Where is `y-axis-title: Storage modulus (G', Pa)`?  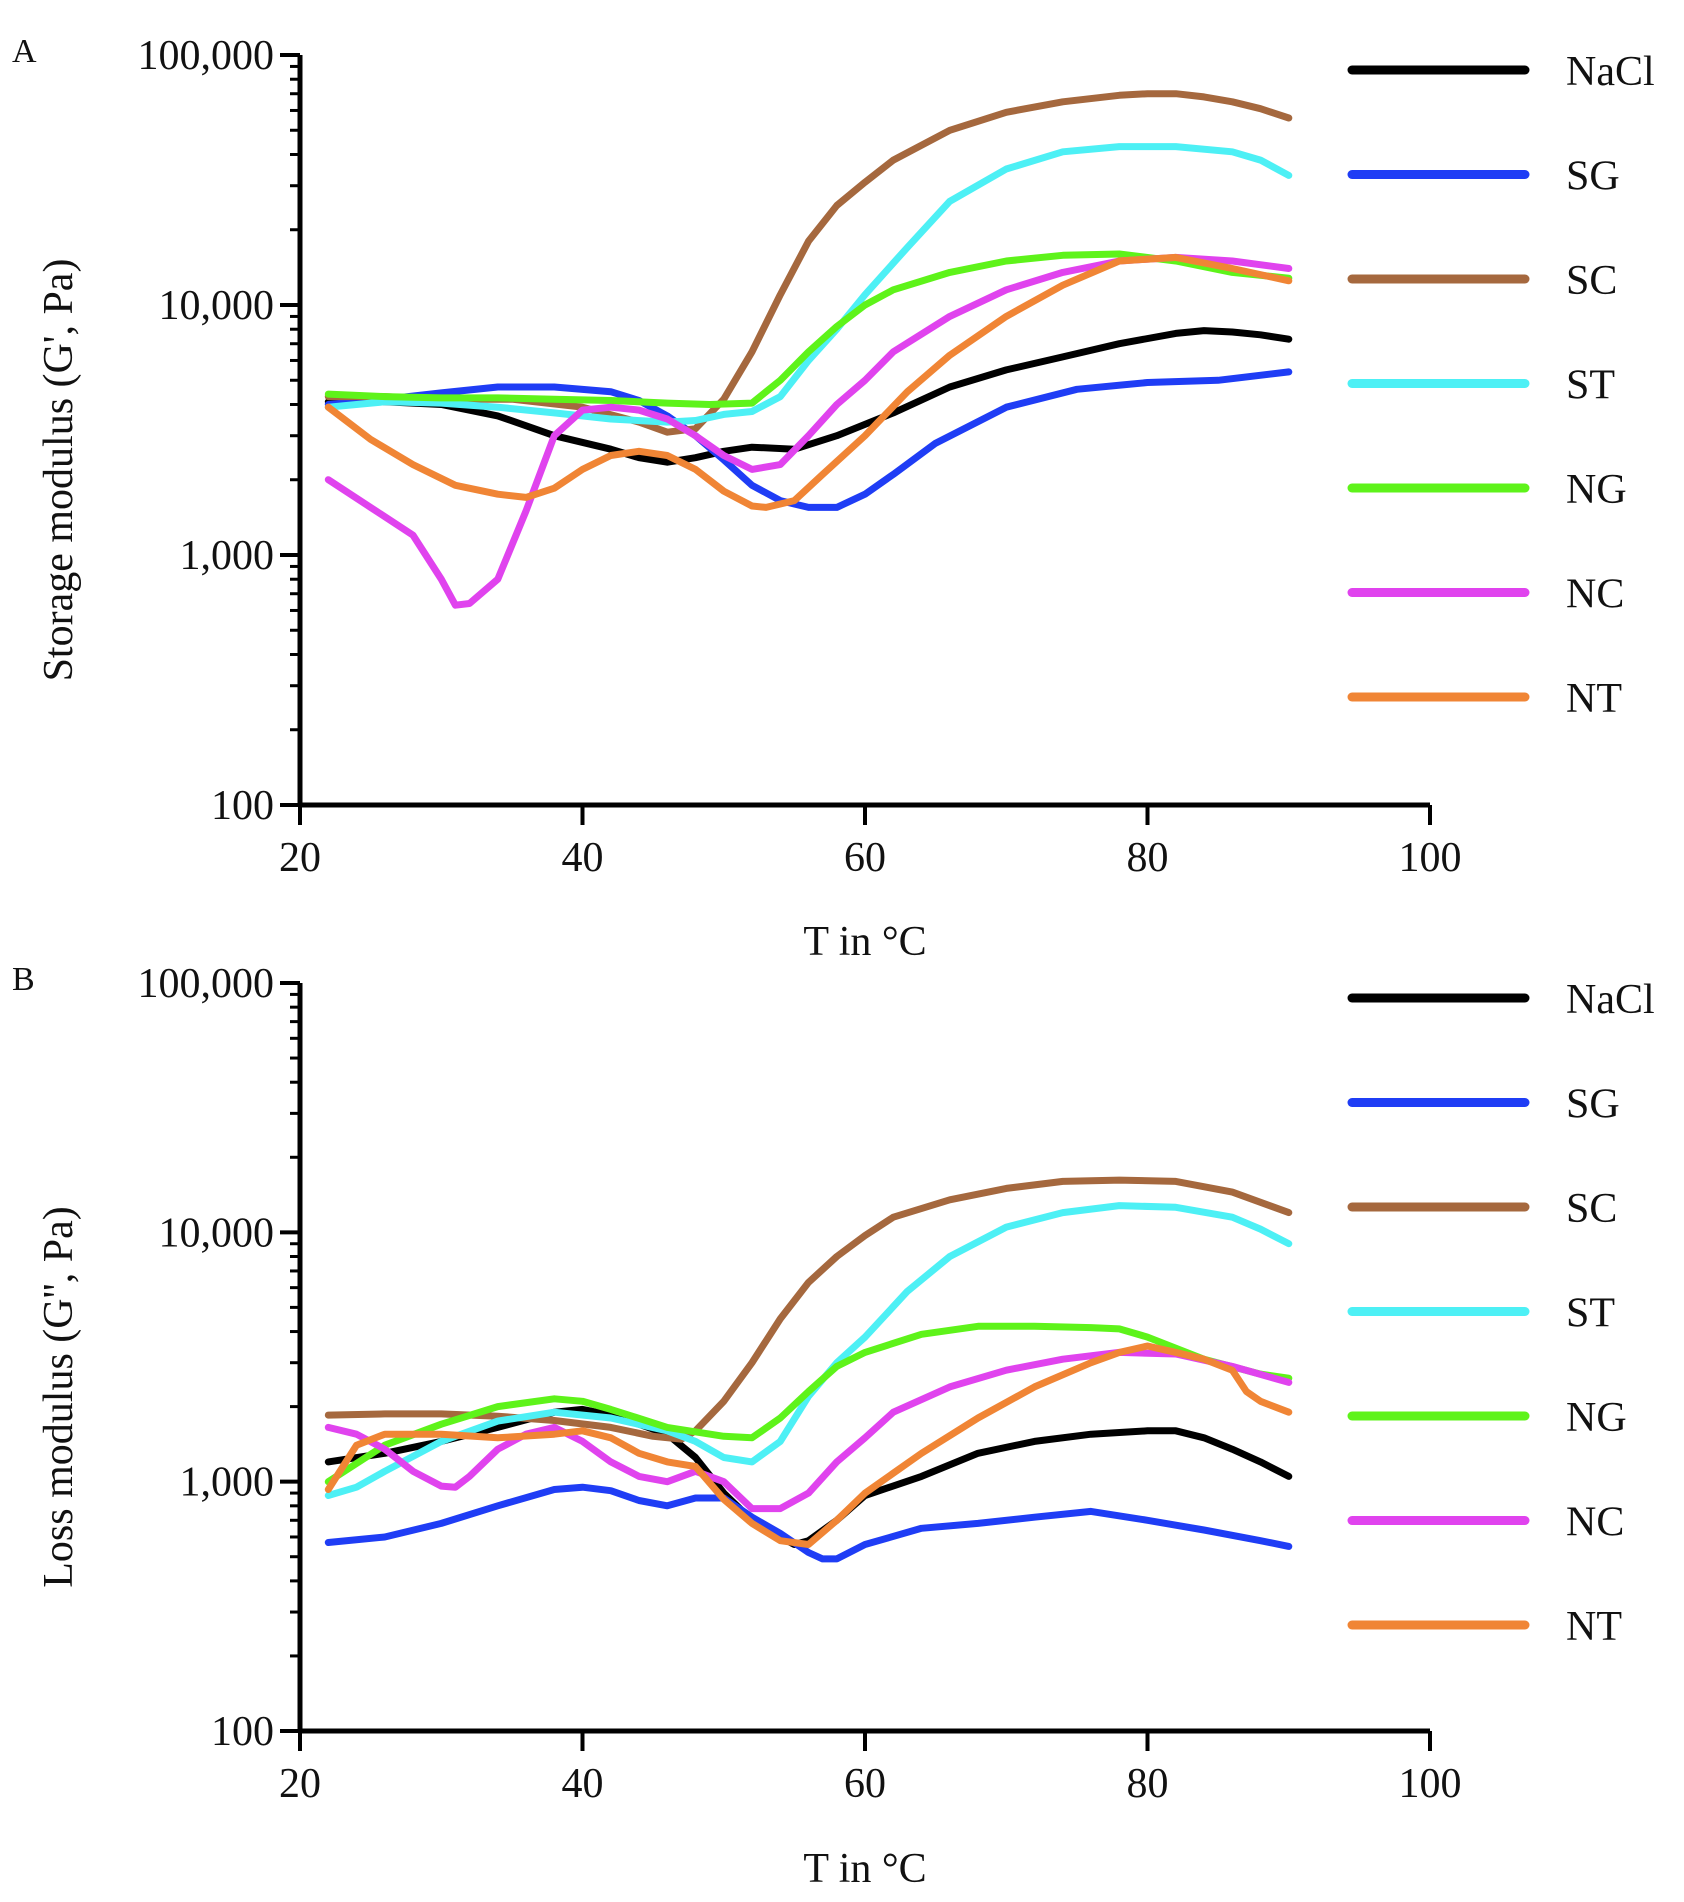
y-axis-title: Storage modulus (G', Pa) is located at coordinates (59, 470).